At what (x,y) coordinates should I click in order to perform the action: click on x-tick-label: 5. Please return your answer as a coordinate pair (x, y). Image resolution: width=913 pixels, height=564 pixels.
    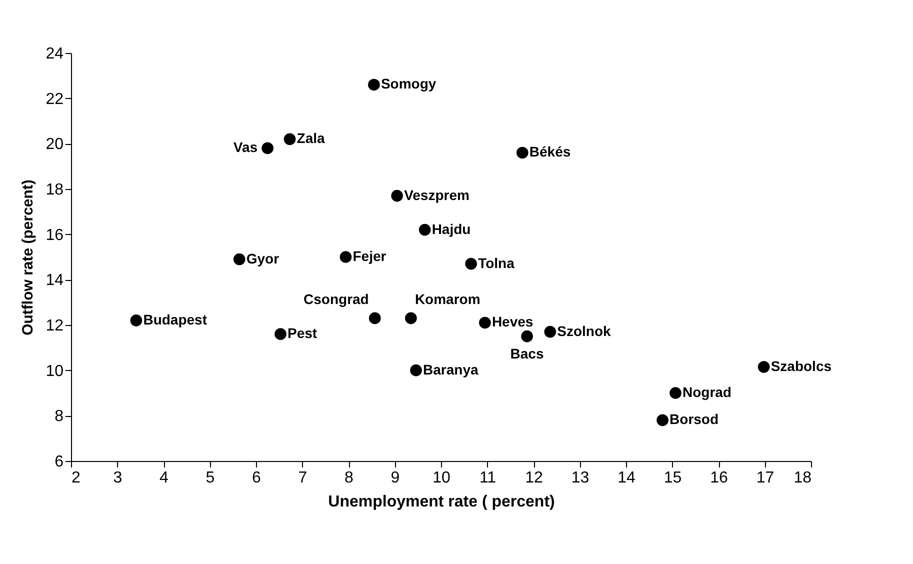
    Looking at the image, I should click on (210, 478).